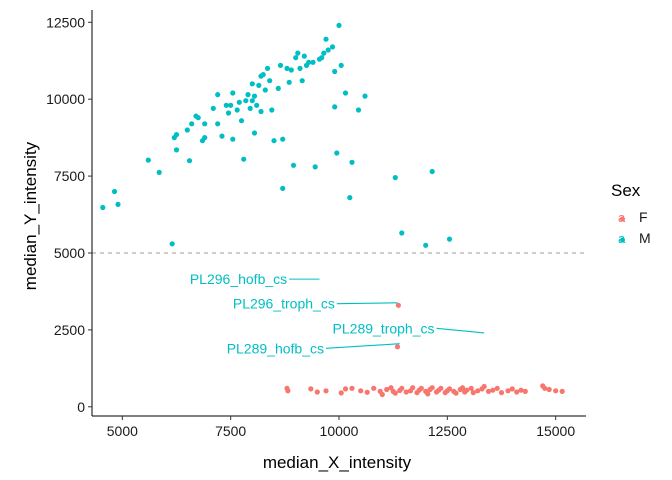  What do you see at coordinates (65, 99) in the screenshot?
I see `y-tick-label: 10000` at bounding box center [65, 99].